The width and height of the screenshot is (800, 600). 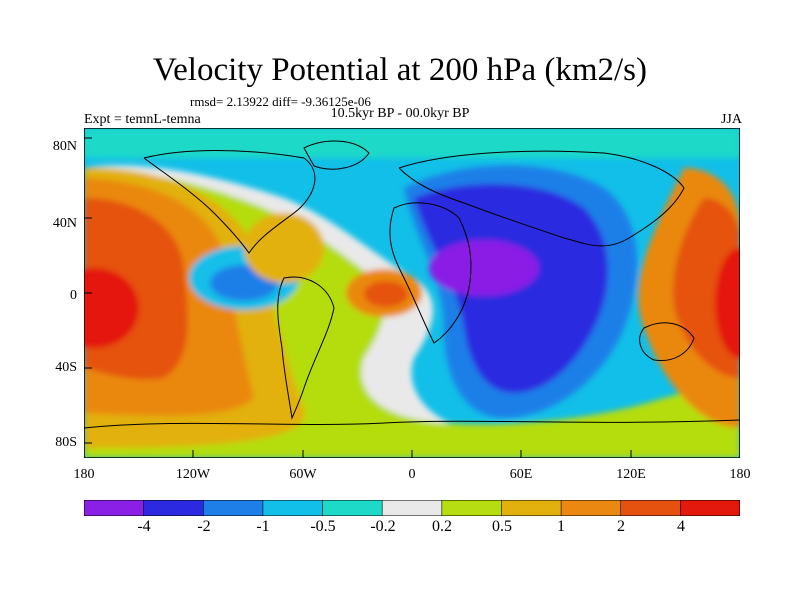 What do you see at coordinates (727, 303) in the screenshot?
I see `field-east-core` at bounding box center [727, 303].